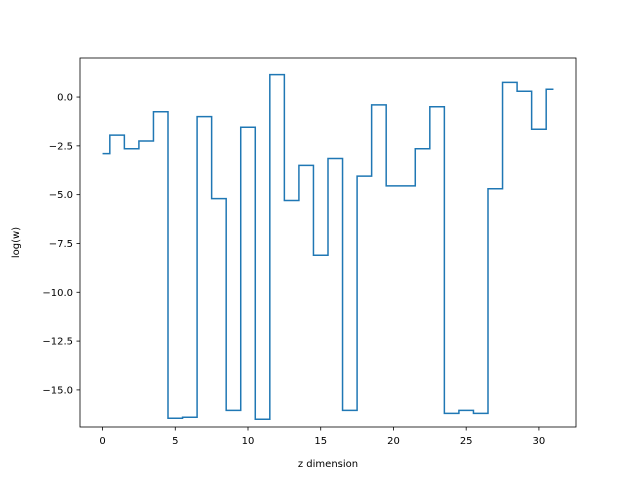  Describe the element at coordinates (320, 441) in the screenshot. I see `x-tick-label: 15` at that location.